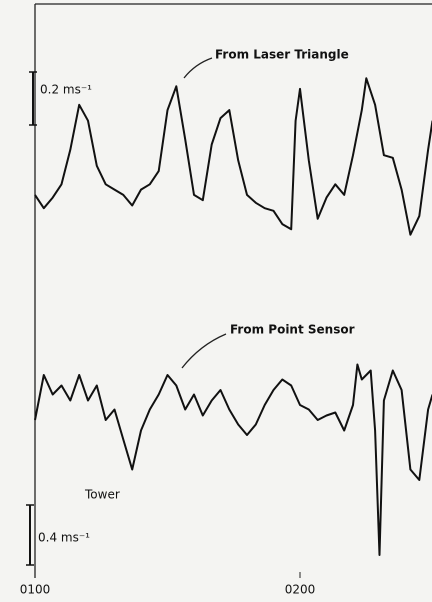 The image size is (432, 602). What do you see at coordinates (282, 55) in the screenshot?
I see `annotation: From Laser Triangle` at bounding box center [282, 55].